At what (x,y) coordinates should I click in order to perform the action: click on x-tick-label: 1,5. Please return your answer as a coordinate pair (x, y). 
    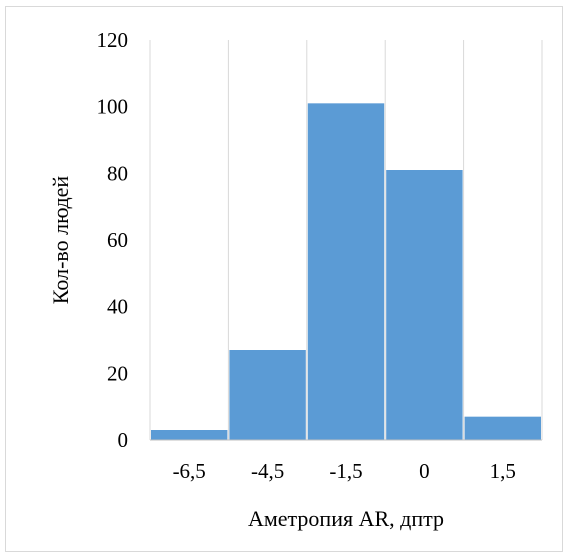
    Looking at the image, I should click on (503, 471).